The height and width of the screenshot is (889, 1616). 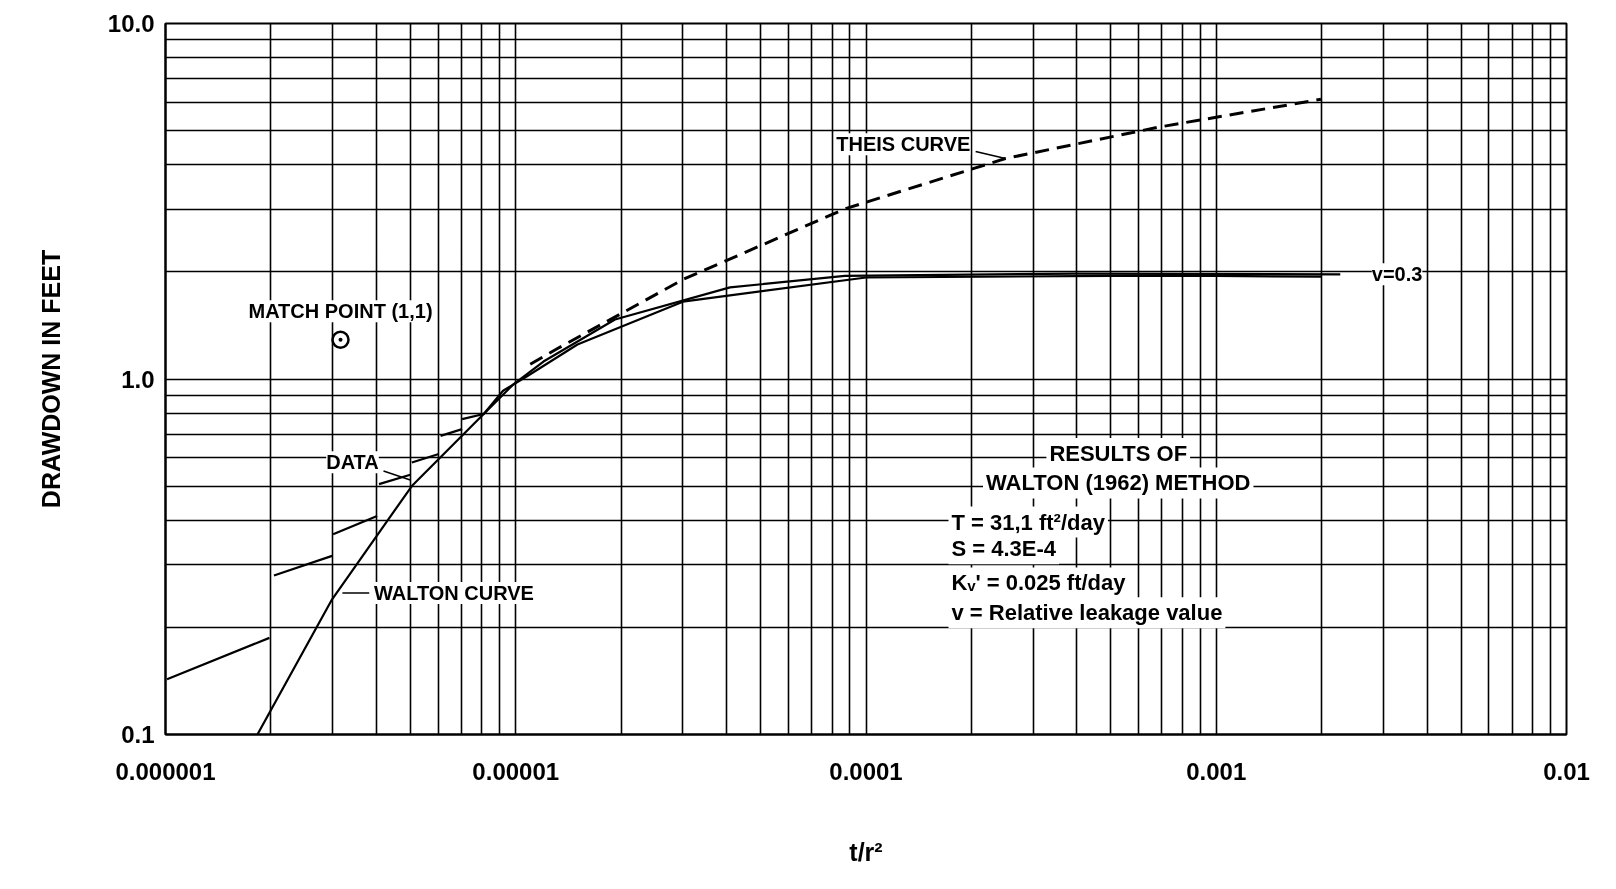 I want to click on annotation: WALTON (1962) METHOD, so click(x=1118, y=483).